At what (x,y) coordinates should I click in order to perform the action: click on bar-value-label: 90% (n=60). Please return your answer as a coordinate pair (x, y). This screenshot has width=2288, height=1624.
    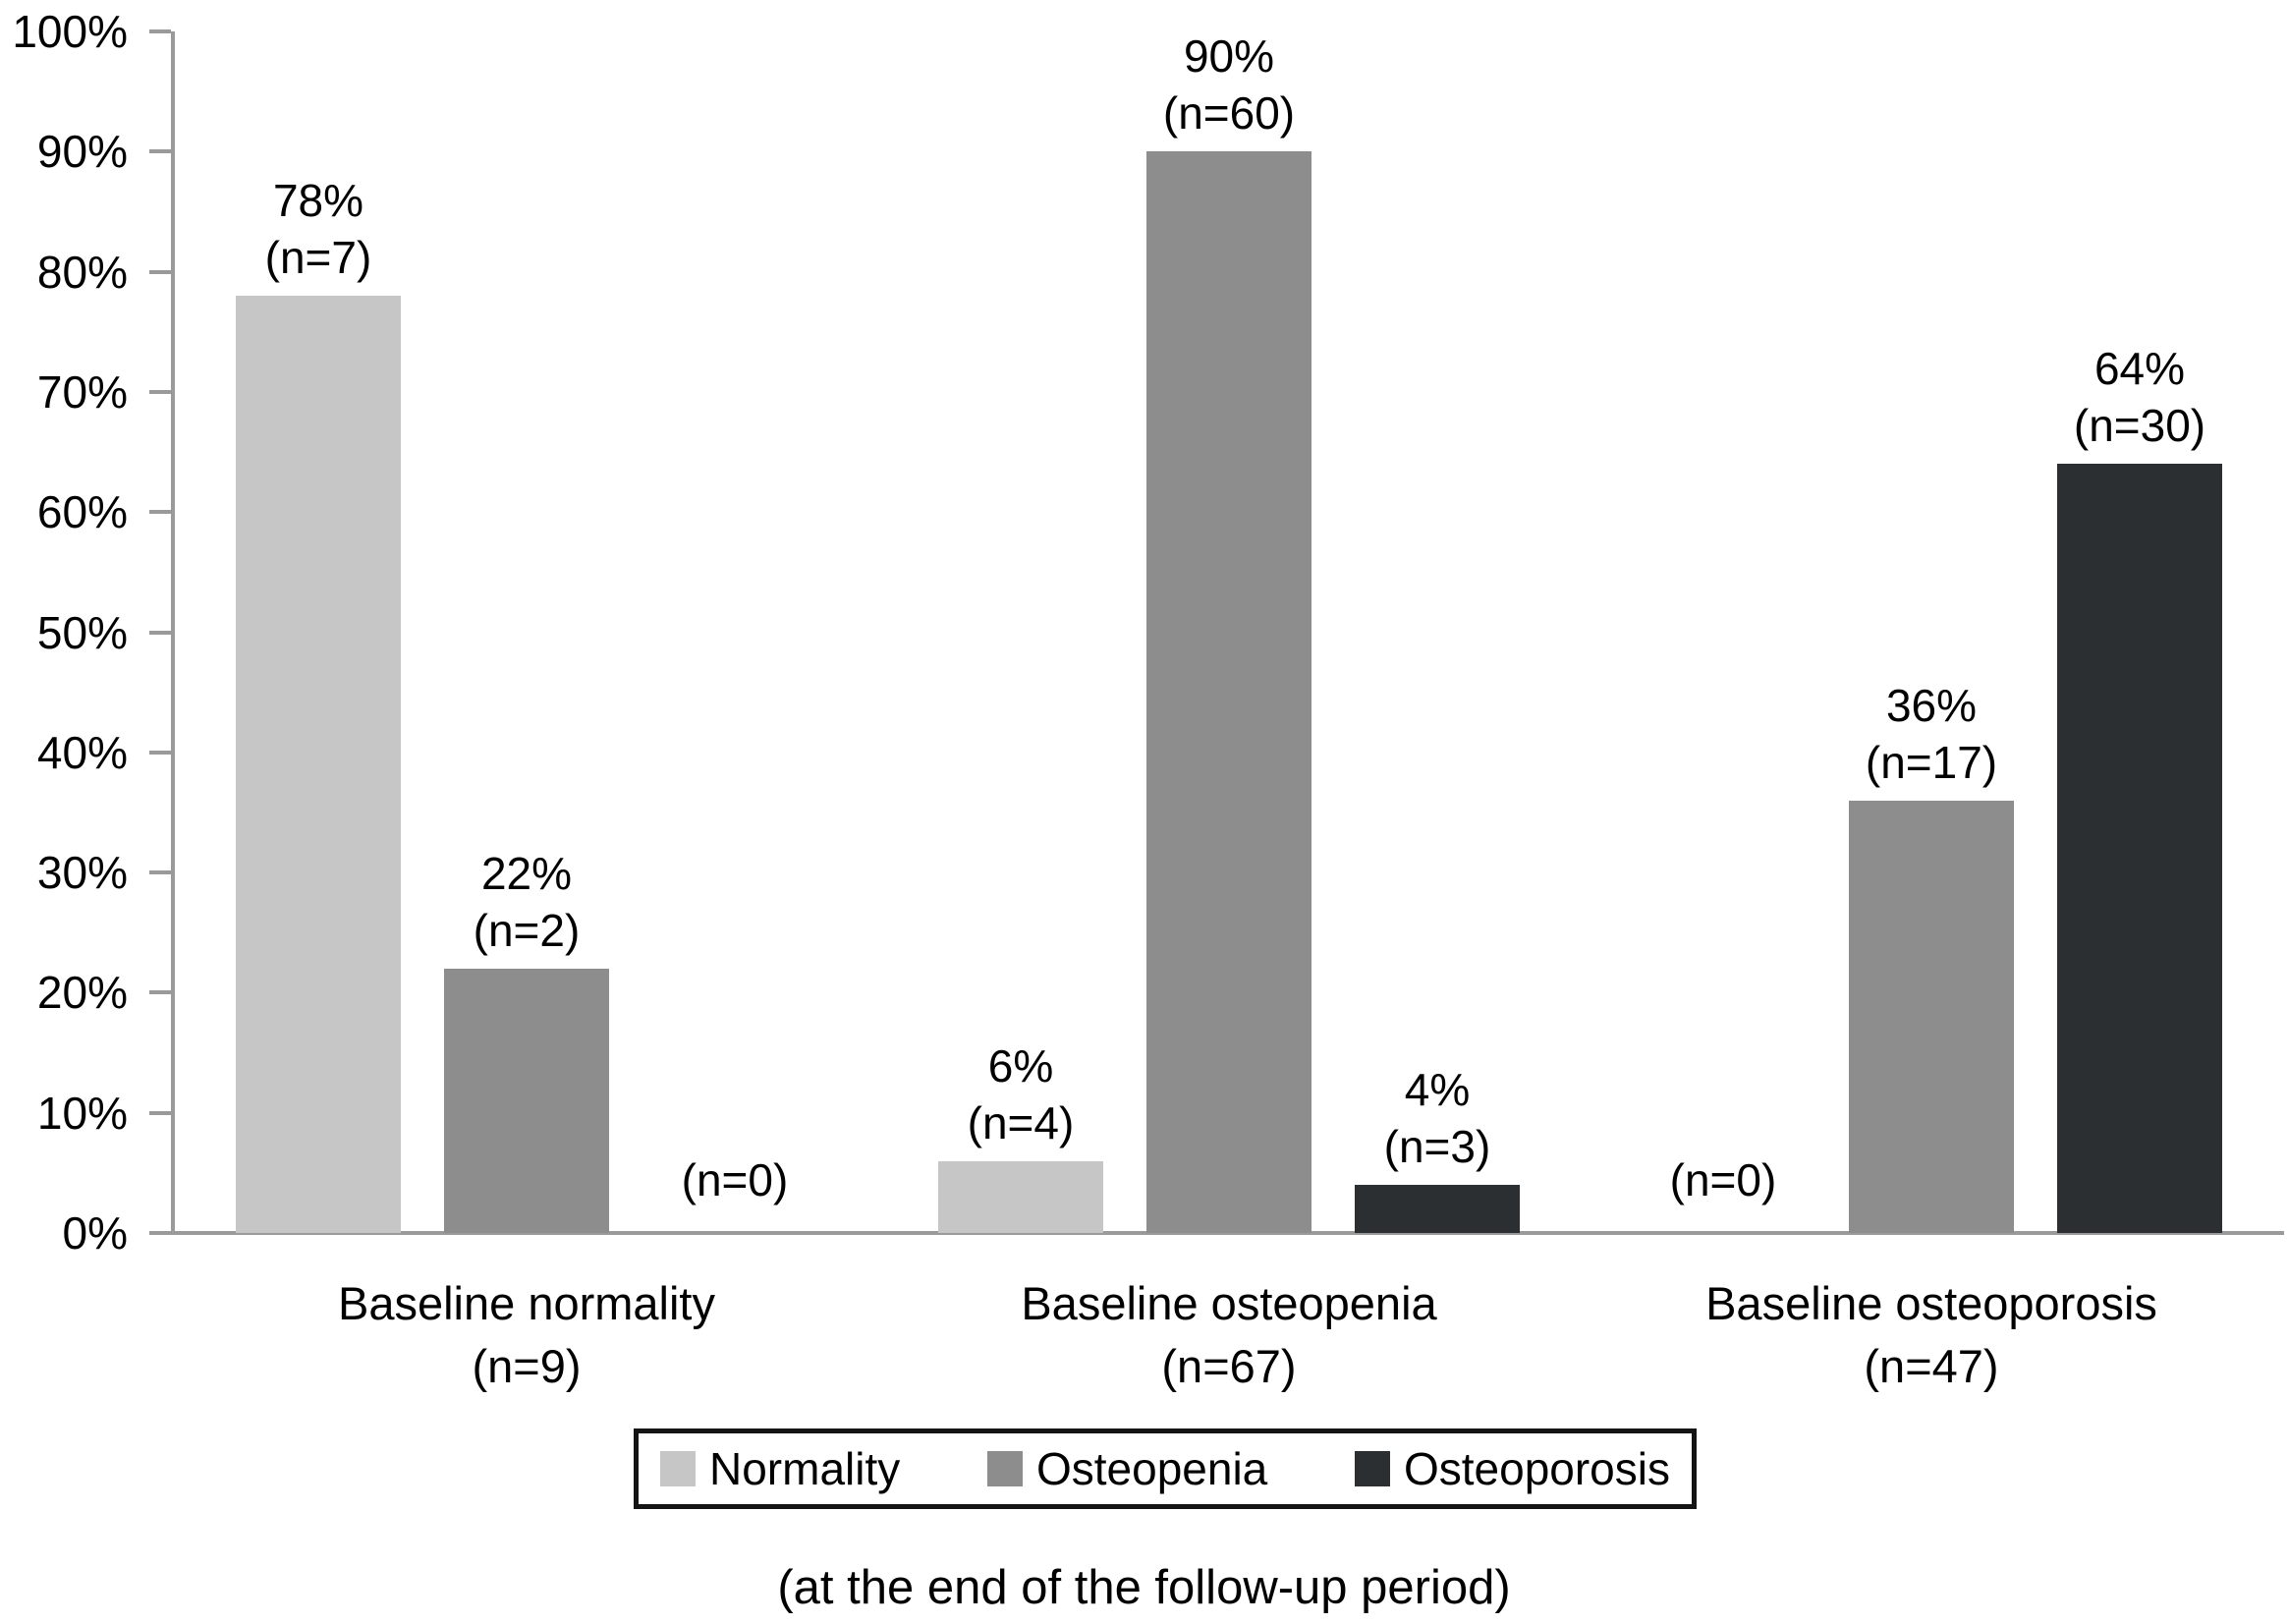
    Looking at the image, I should click on (1229, 85).